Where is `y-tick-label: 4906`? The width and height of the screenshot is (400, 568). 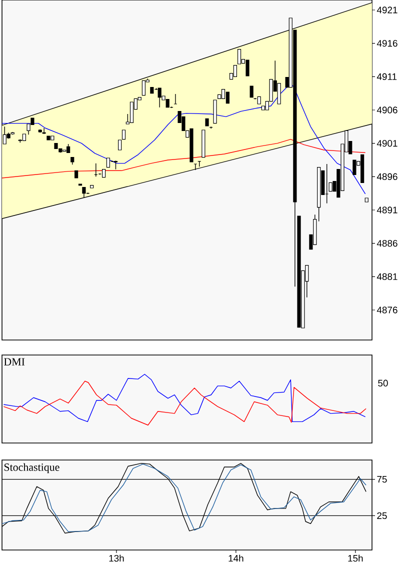
y-tick-label: 4906 is located at coordinates (387, 110).